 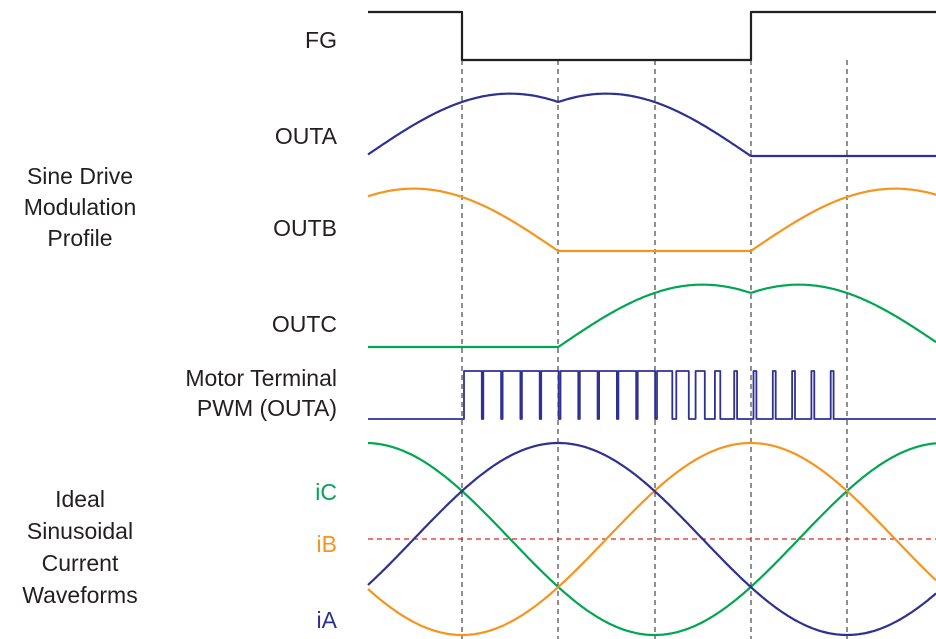 What do you see at coordinates (327, 544) in the screenshot?
I see `ib-label: iB` at bounding box center [327, 544].